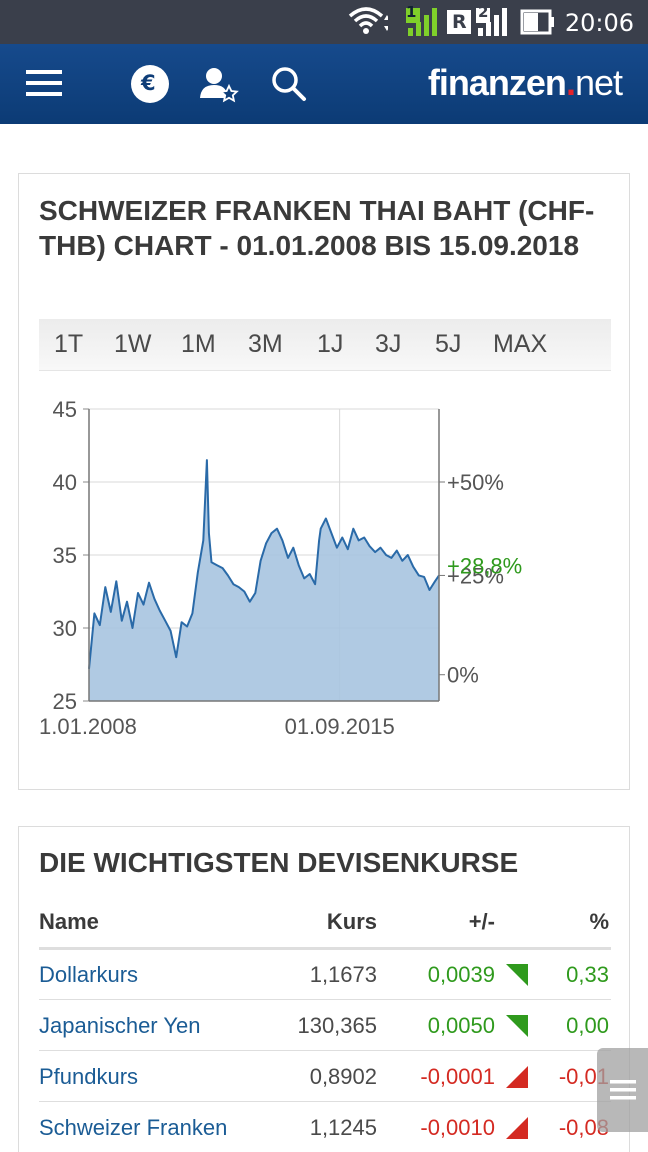 The height and width of the screenshot is (1152, 648). I want to click on right-tick-label: +25%, so click(475, 575).